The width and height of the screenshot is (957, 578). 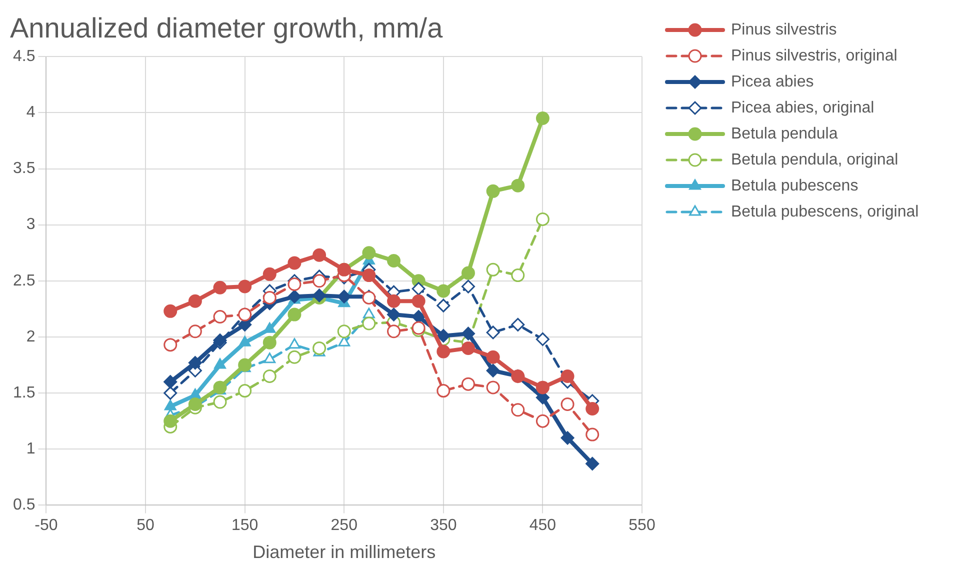 I want to click on y-tick-label: 1, so click(x=31, y=449).